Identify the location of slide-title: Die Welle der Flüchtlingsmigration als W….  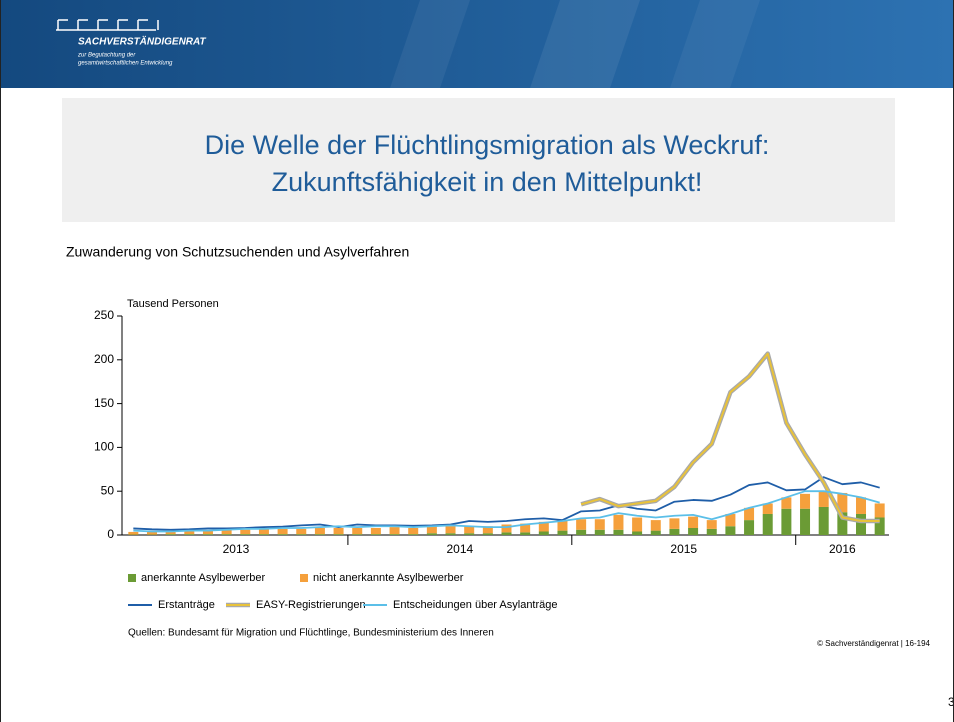
(487, 145).